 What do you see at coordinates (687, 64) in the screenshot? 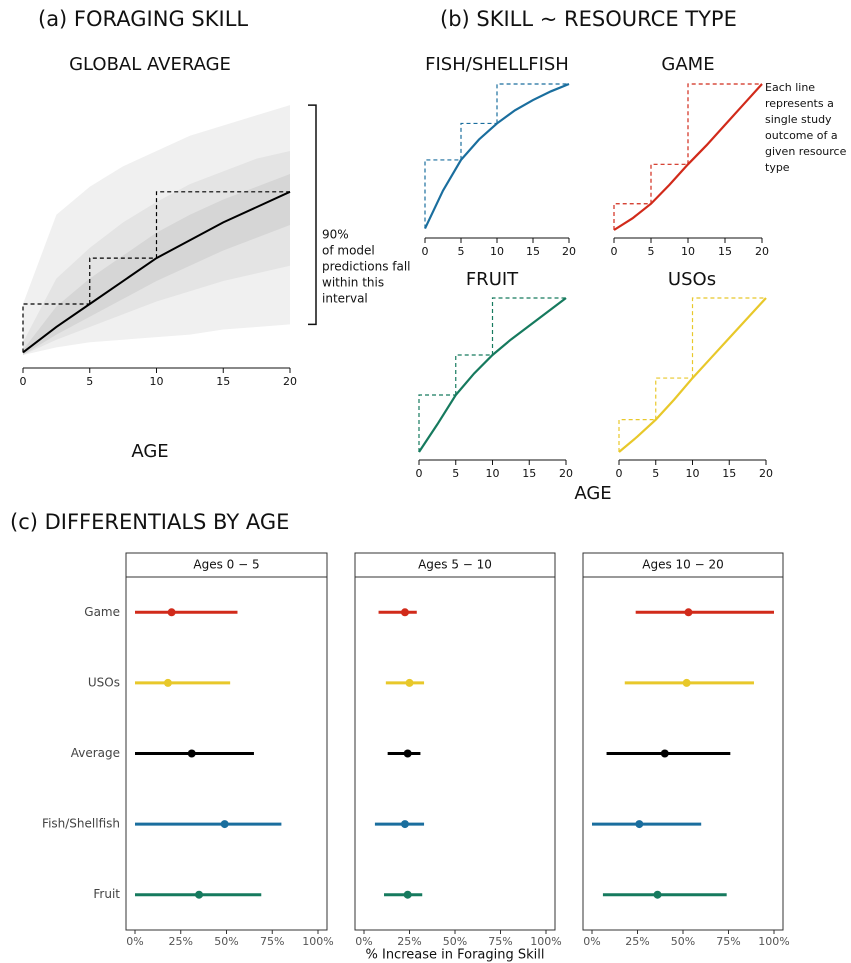
I see `chart-title: GAME` at bounding box center [687, 64].